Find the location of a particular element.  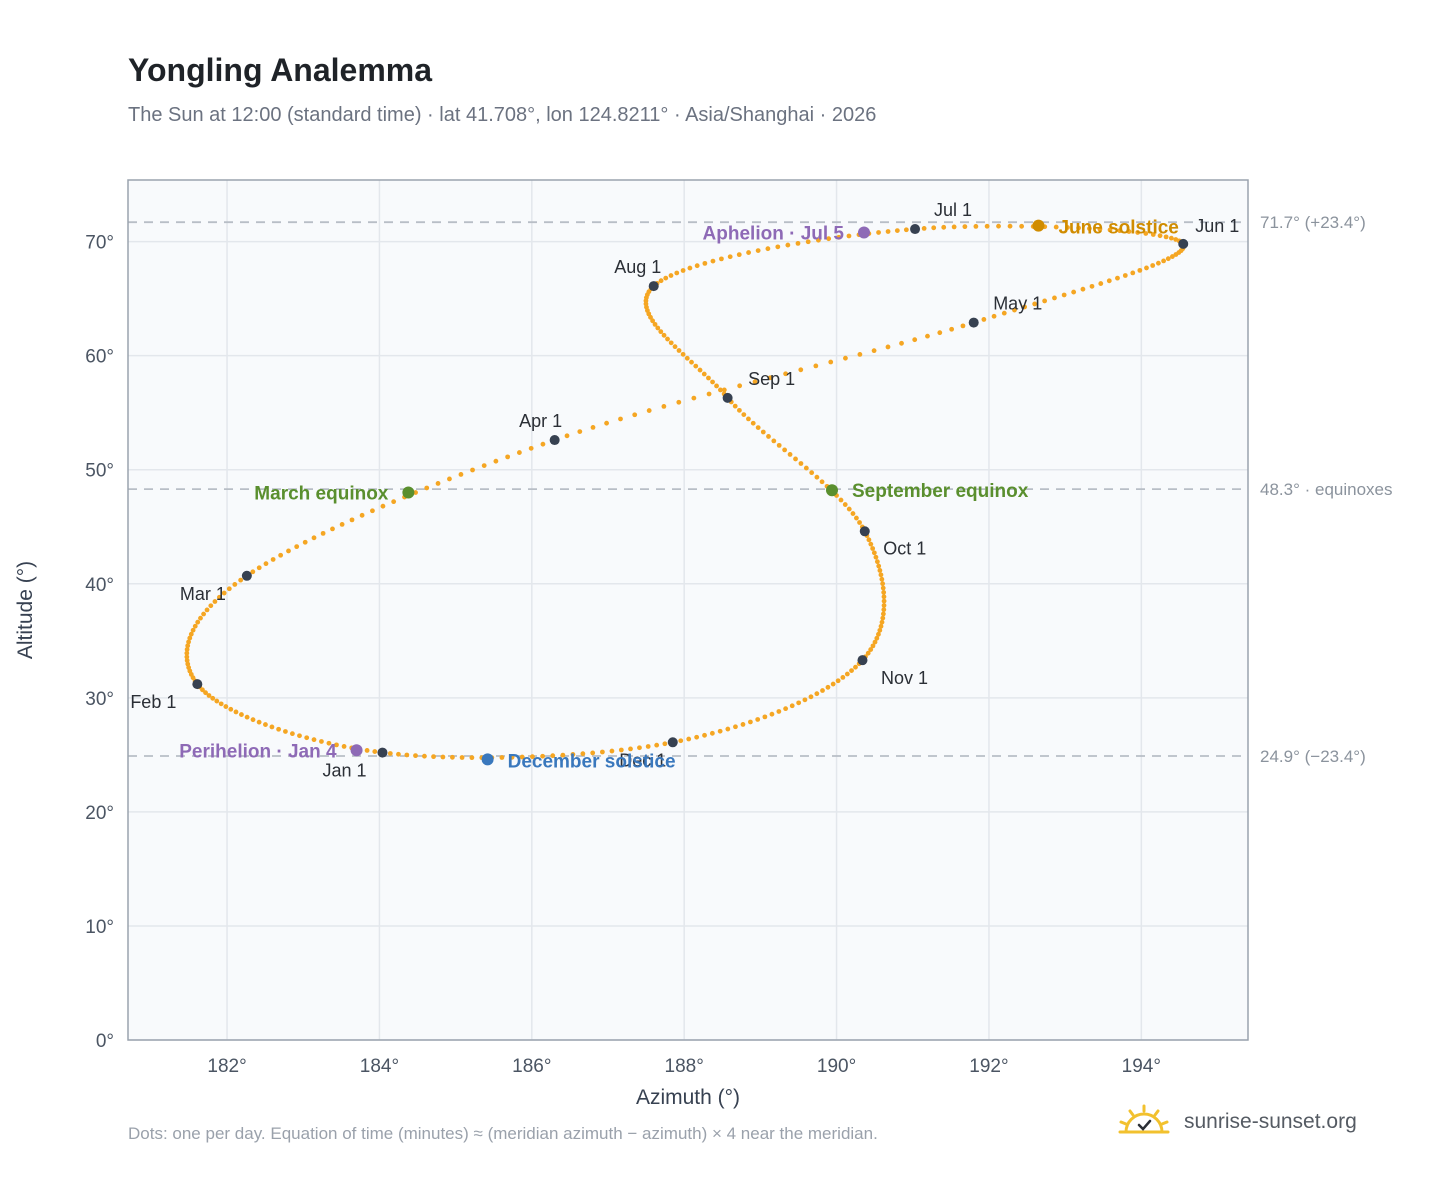

event-label: September equinox is located at coordinates (940, 491).